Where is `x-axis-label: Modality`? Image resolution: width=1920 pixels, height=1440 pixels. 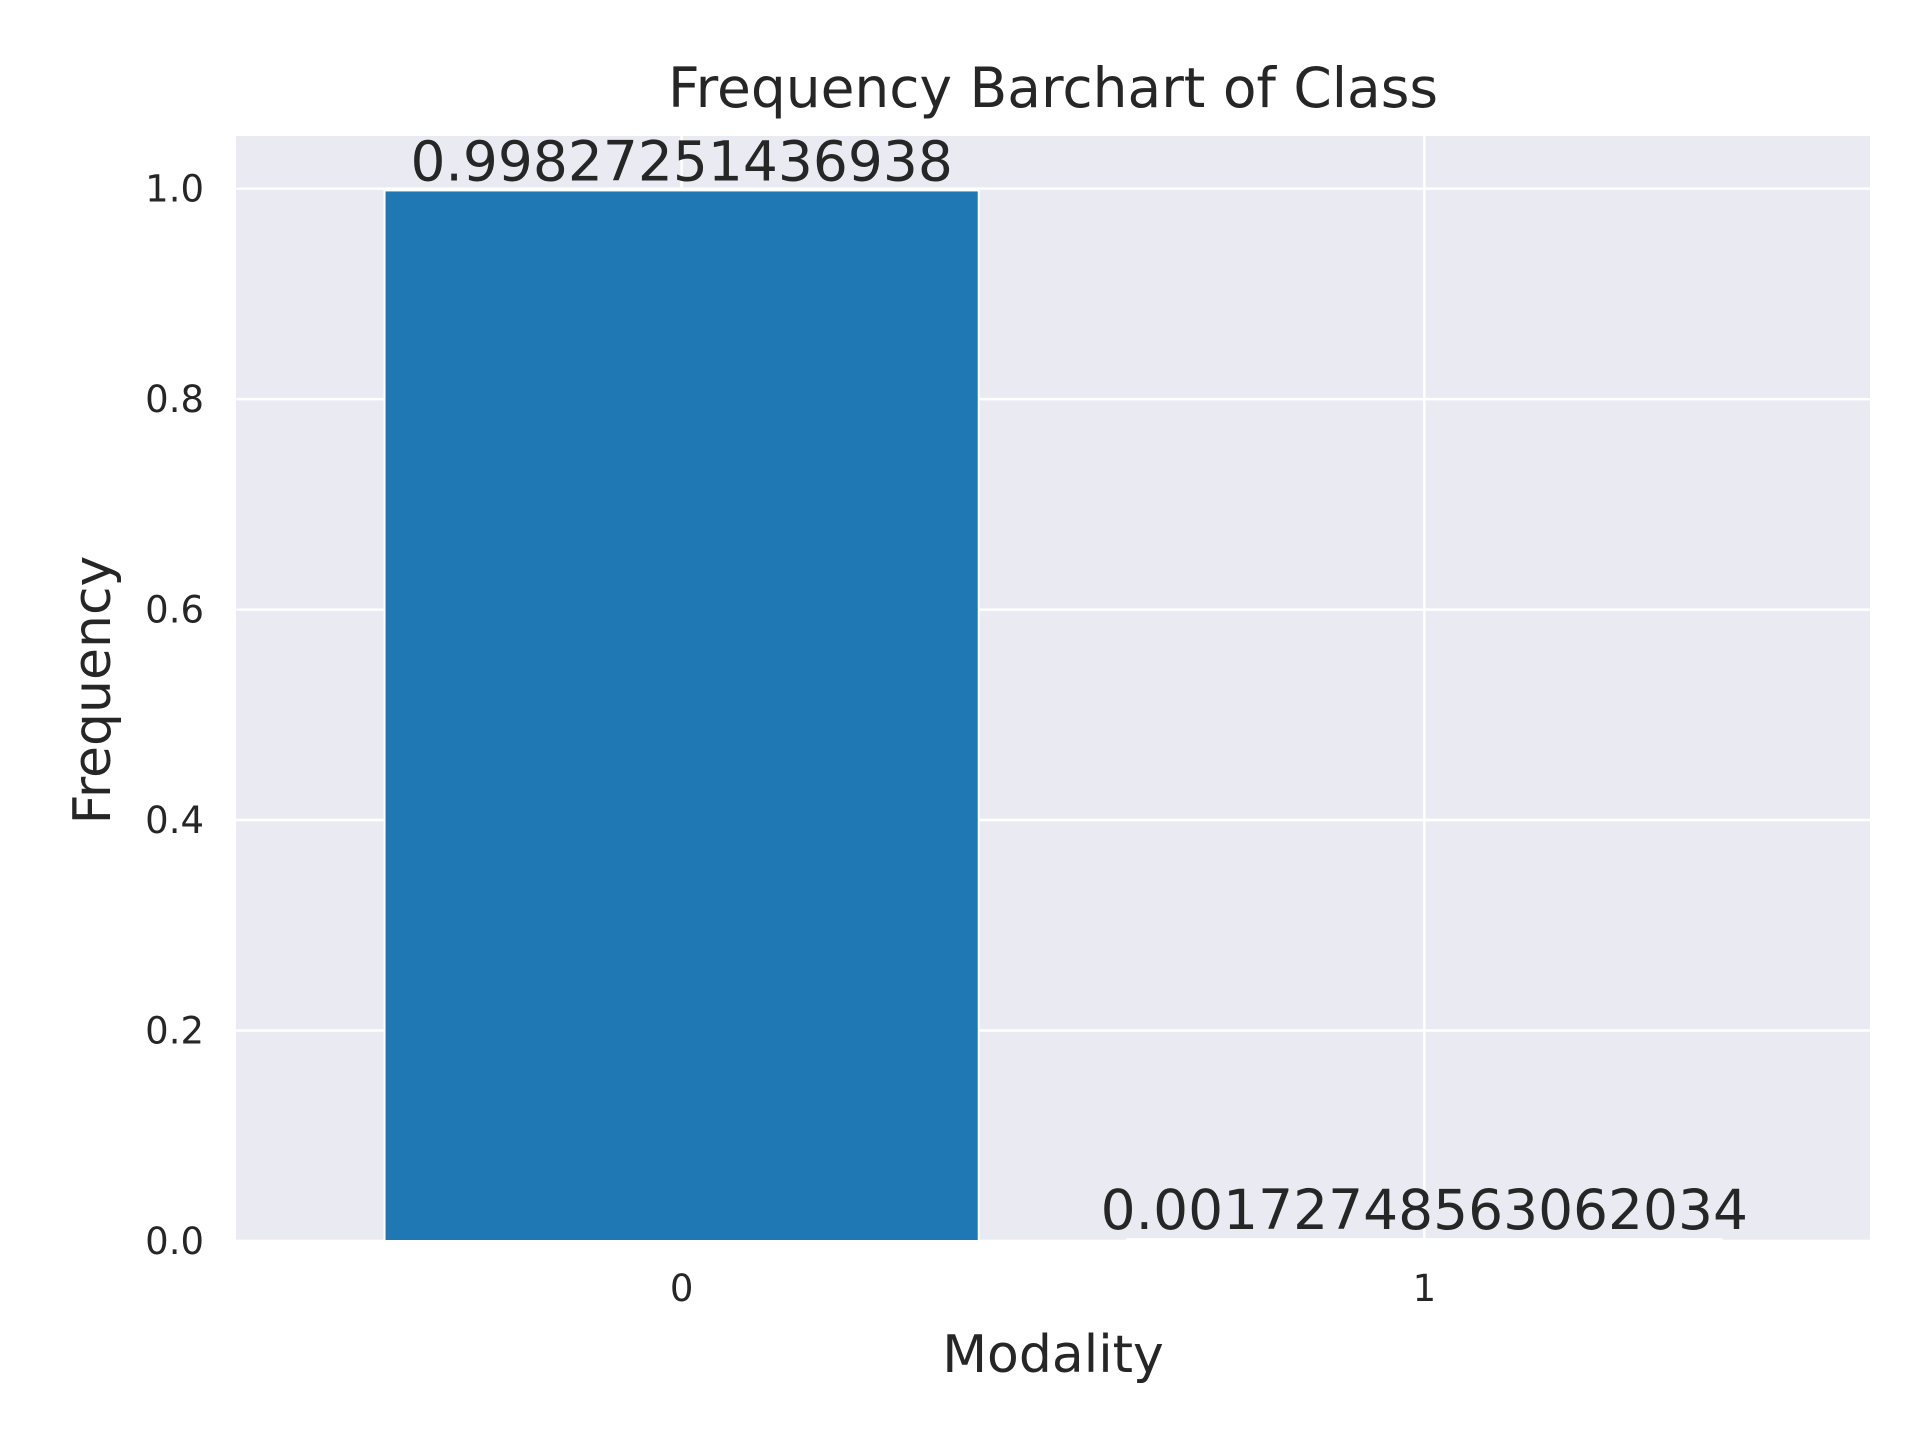 x-axis-label: Modality is located at coordinates (1053, 1355).